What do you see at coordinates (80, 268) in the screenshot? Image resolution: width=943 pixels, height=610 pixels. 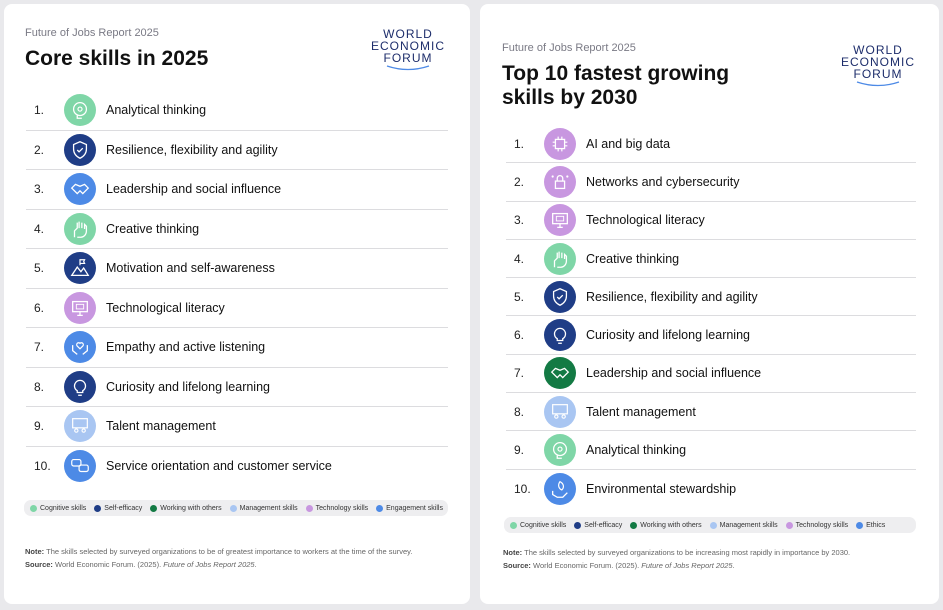 I see `mountain-flag-icon` at bounding box center [80, 268].